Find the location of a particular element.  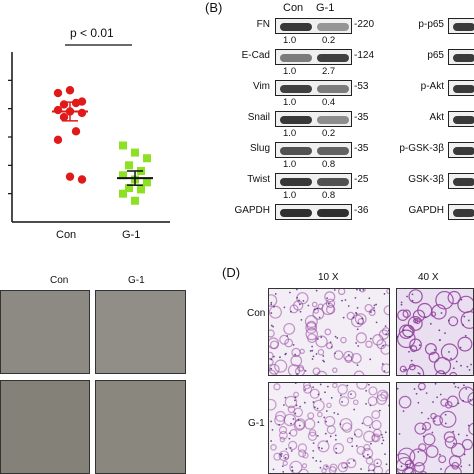

panel-d-label: (D) is located at coordinates (231, 272).